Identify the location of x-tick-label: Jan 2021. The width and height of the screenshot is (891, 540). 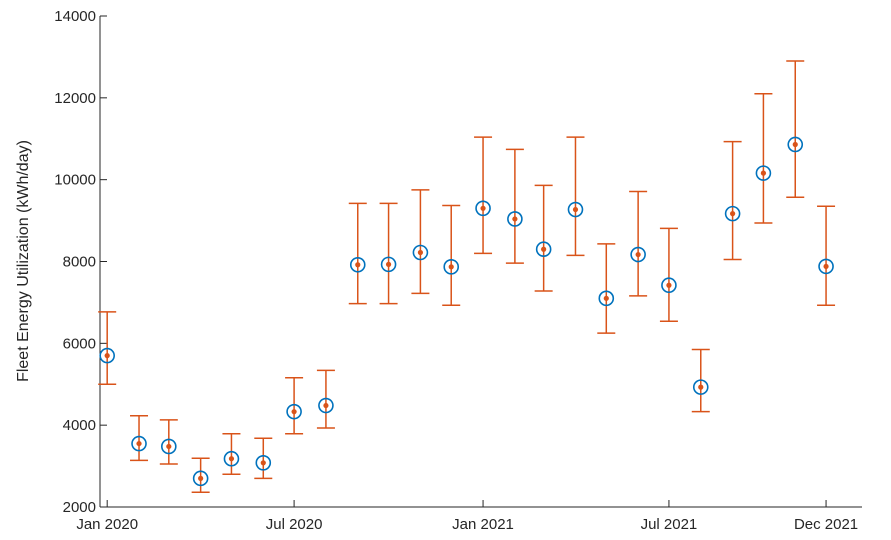
(483, 524).